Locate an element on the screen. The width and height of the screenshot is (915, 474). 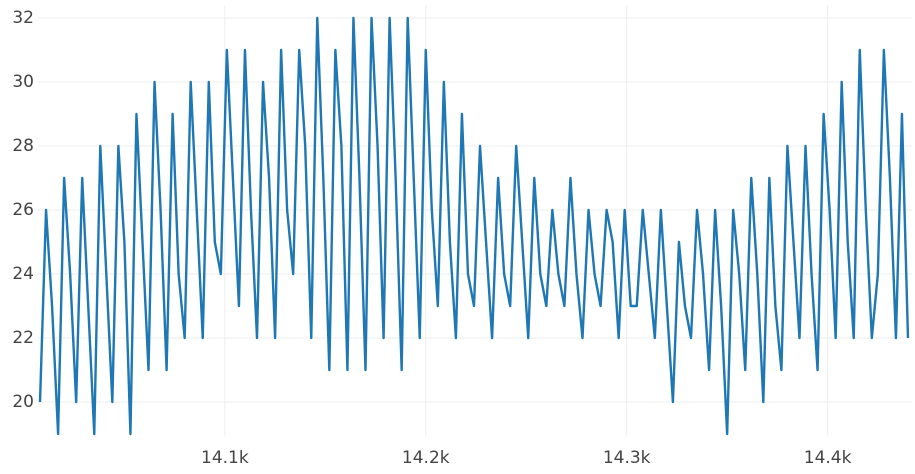
y-tick-label: 20 is located at coordinates (23, 402).